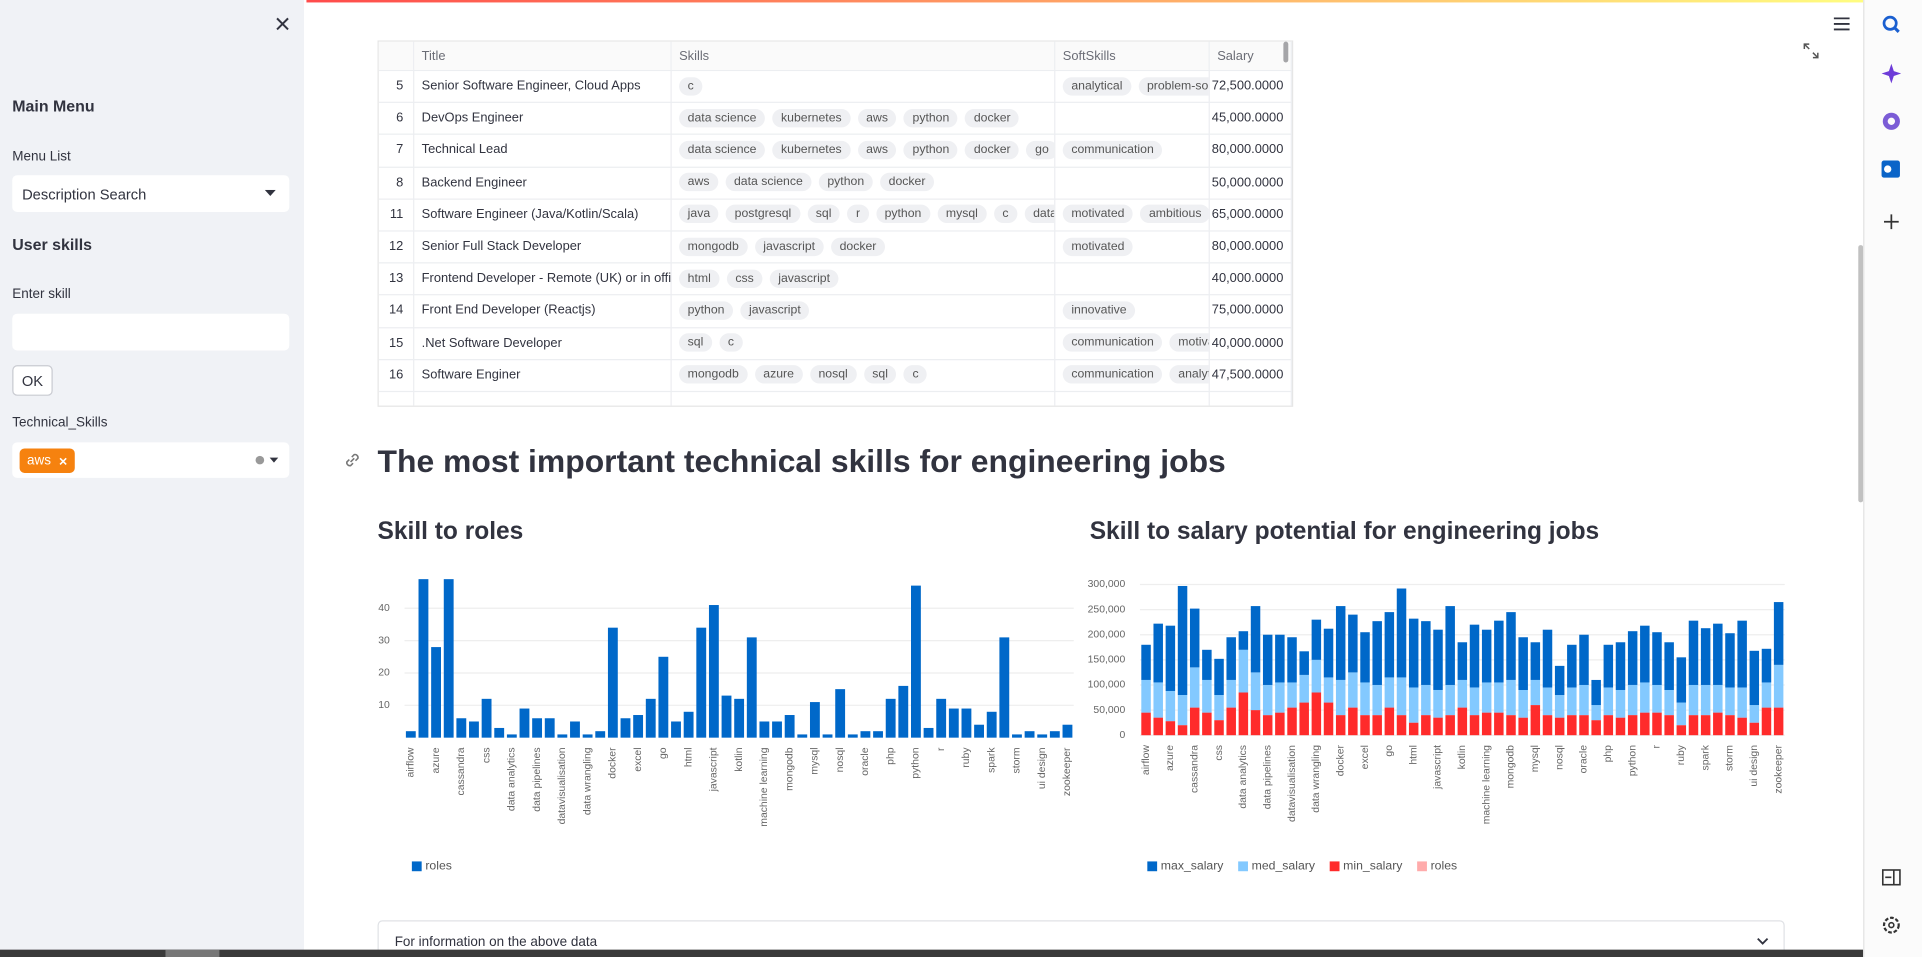  Describe the element at coordinates (1081, 938) in the screenshot. I see `expander: For information on the above data` at that location.